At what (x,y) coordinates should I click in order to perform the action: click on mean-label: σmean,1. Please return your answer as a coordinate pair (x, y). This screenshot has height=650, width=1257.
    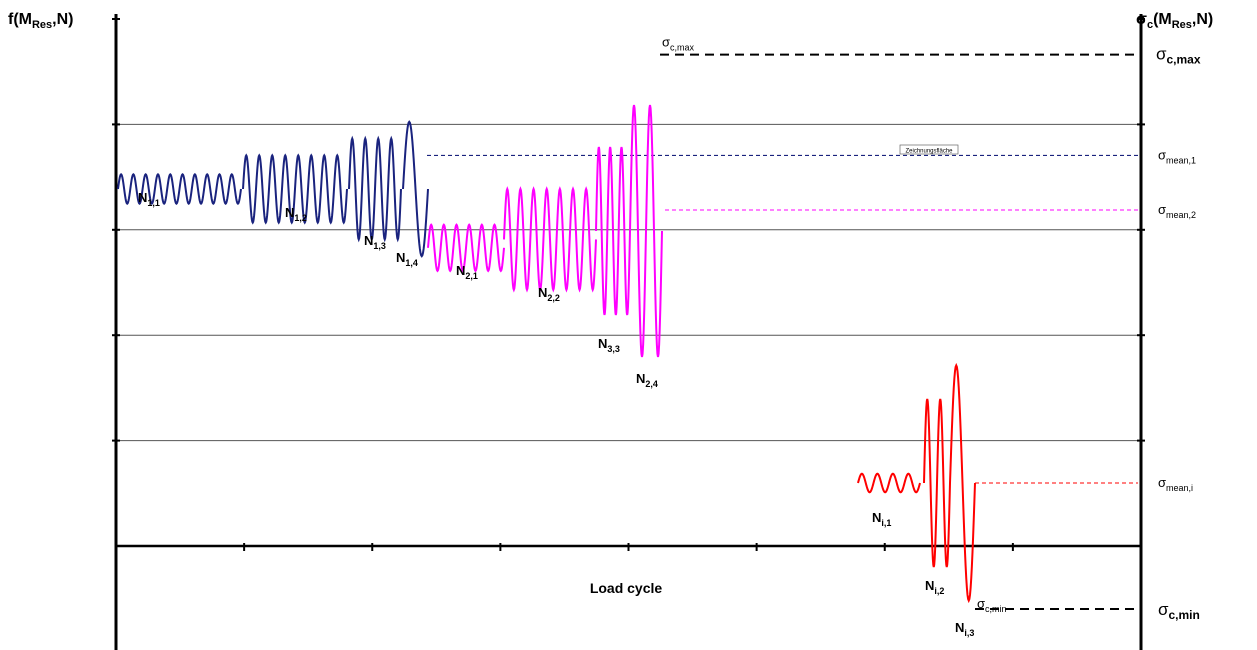
    Looking at the image, I should click on (1177, 156).